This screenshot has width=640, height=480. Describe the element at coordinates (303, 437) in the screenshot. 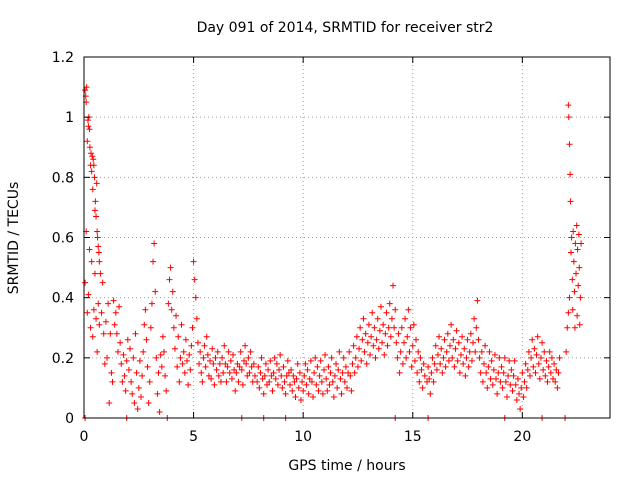

I see `x-tick-label: 10` at that location.